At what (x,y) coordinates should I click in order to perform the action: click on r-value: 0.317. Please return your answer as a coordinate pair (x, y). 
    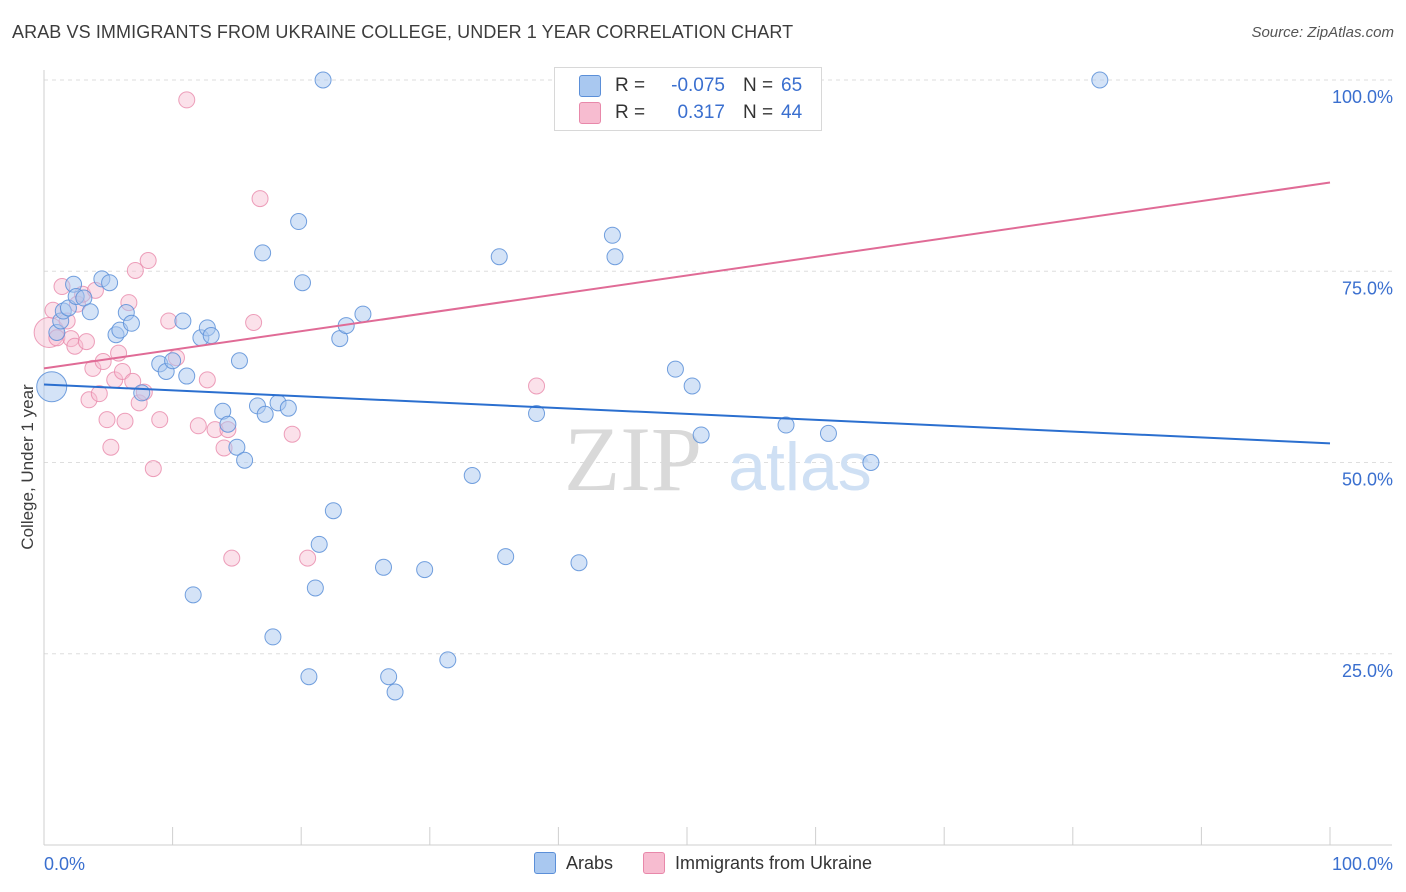
    Looking at the image, I should click on (701, 112).